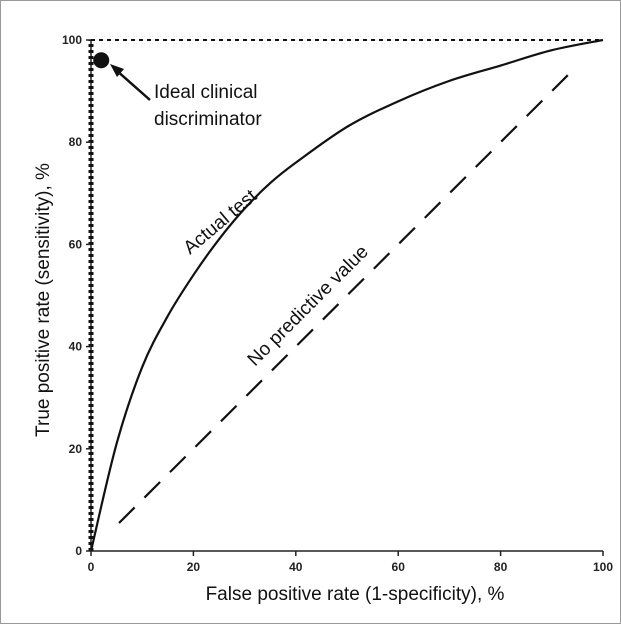  Describe the element at coordinates (91, 567) in the screenshot. I see `x-tick-label: 0` at that location.